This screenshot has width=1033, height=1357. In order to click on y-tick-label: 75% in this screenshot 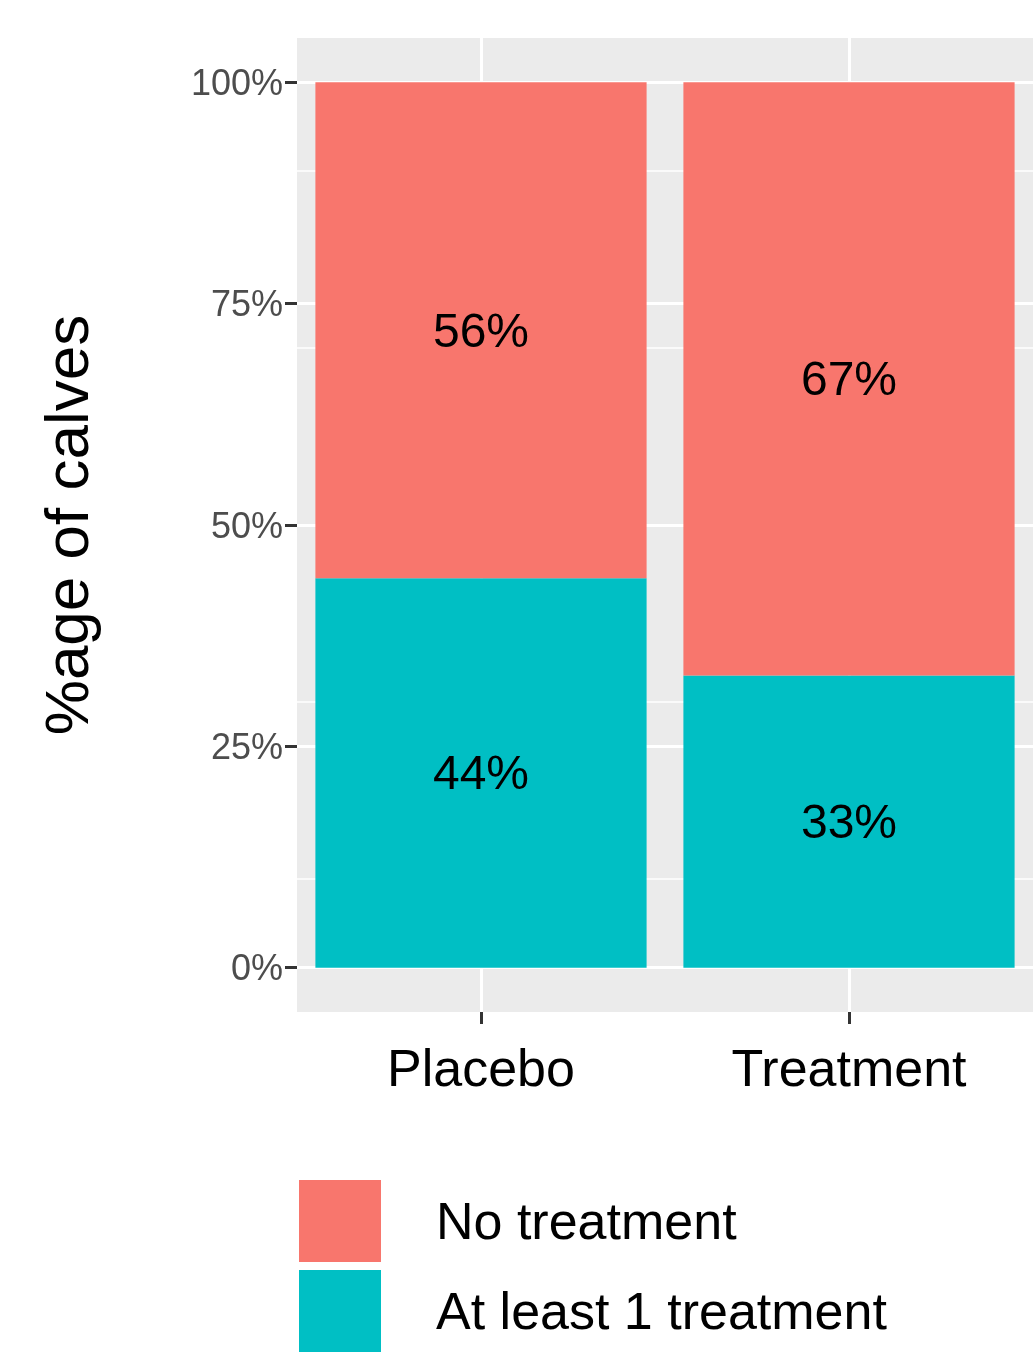, I will do `click(246, 304)`.